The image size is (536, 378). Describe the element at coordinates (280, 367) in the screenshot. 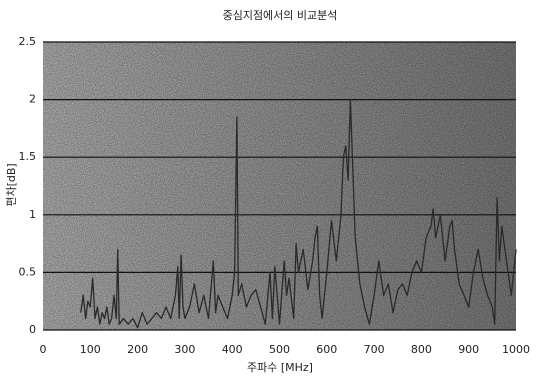

I see `x-axis-label: 주파수 [MHz]` at that location.